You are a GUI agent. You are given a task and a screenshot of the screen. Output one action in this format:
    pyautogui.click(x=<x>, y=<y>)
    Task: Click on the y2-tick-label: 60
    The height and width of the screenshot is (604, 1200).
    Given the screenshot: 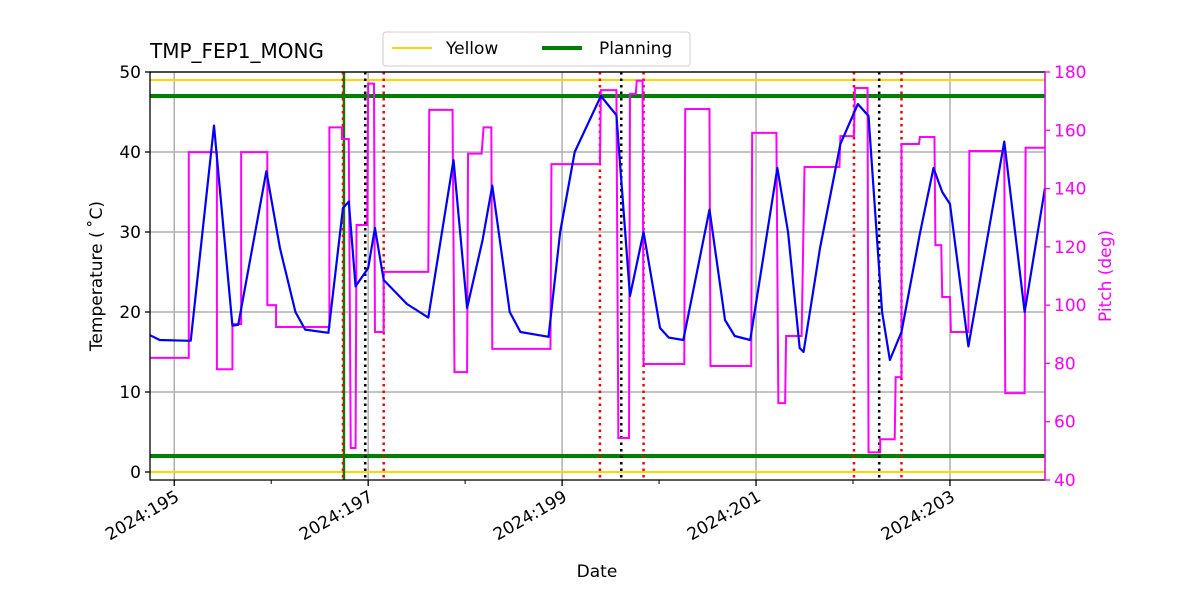 What is the action you would take?
    pyautogui.click(x=1065, y=423)
    